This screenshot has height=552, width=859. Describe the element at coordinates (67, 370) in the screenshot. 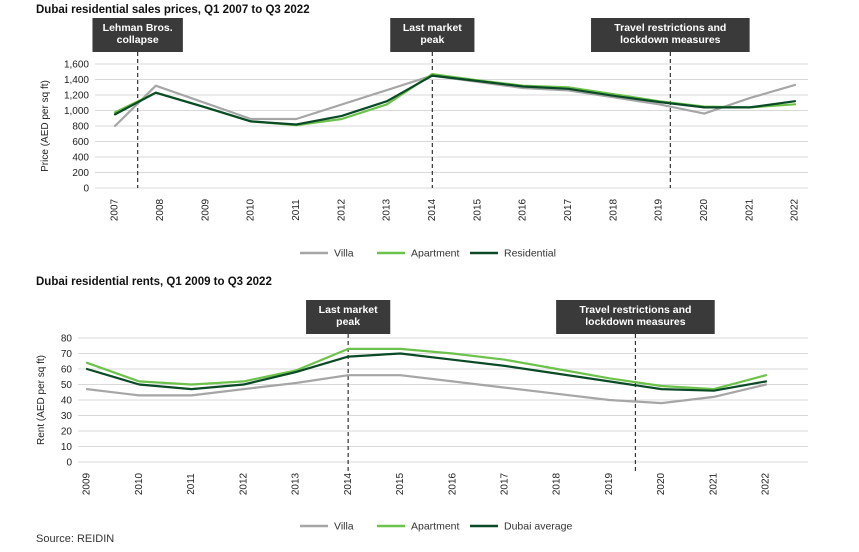

I see `y-tick-label: 60` at that location.